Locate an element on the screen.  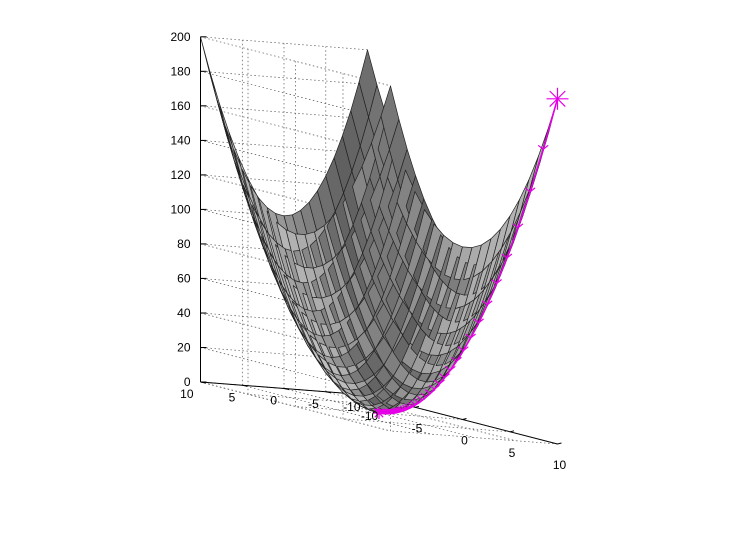
y-tick-label: -10 is located at coordinates (352, 407).